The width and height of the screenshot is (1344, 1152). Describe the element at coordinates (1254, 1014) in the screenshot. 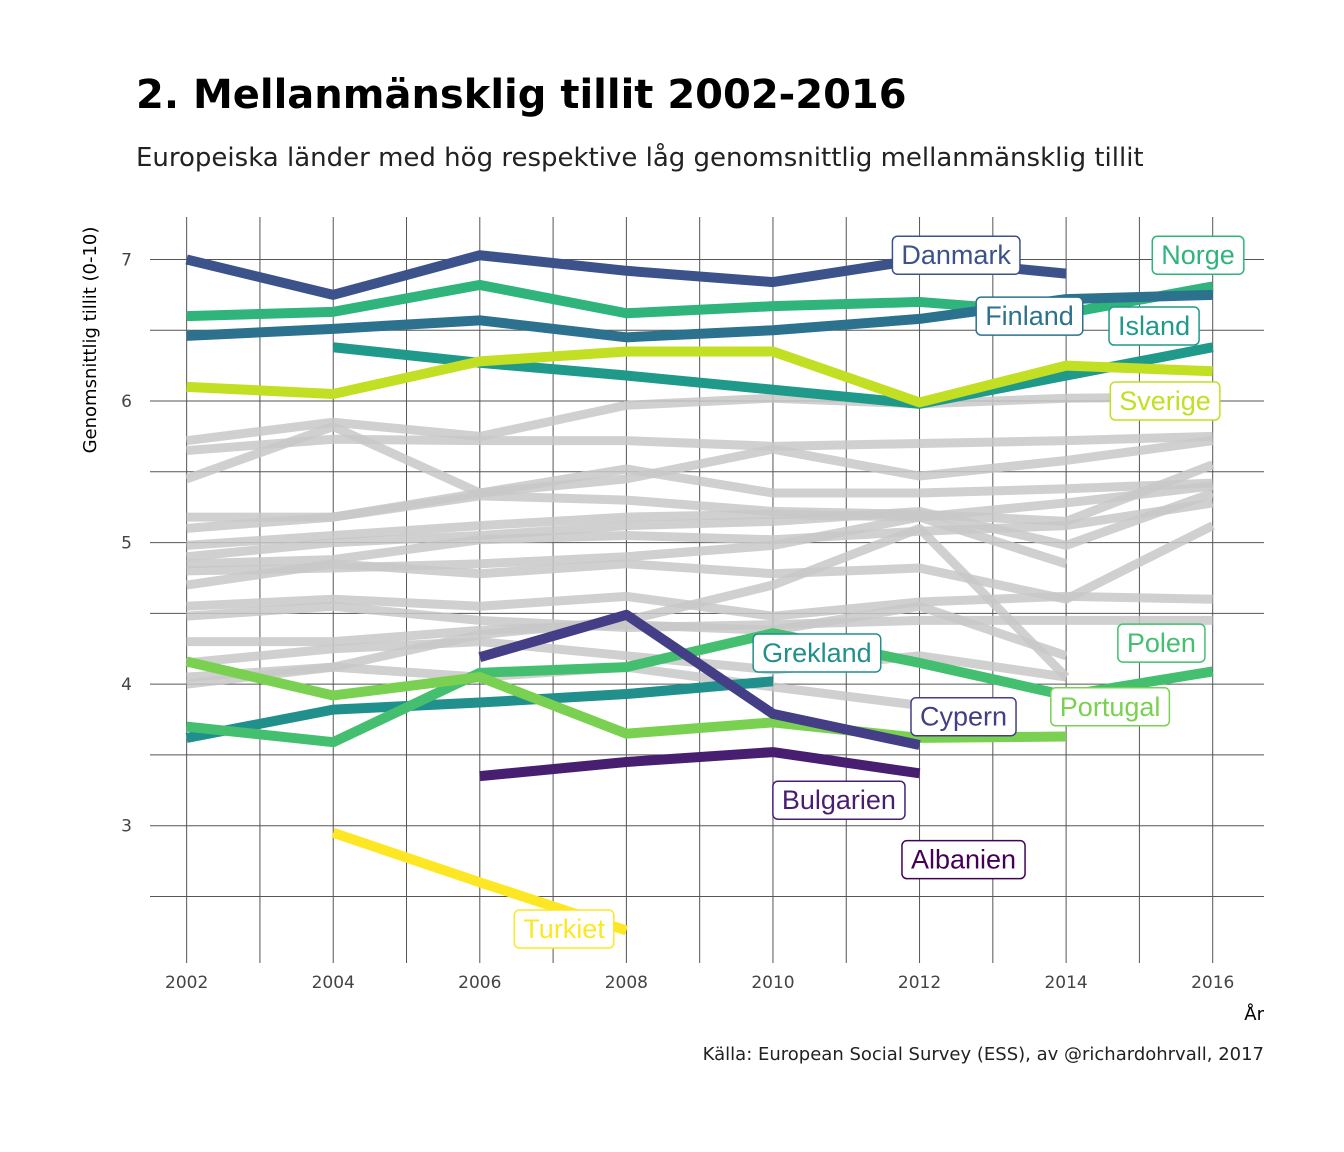

I see `x-axis-title: År` at that location.